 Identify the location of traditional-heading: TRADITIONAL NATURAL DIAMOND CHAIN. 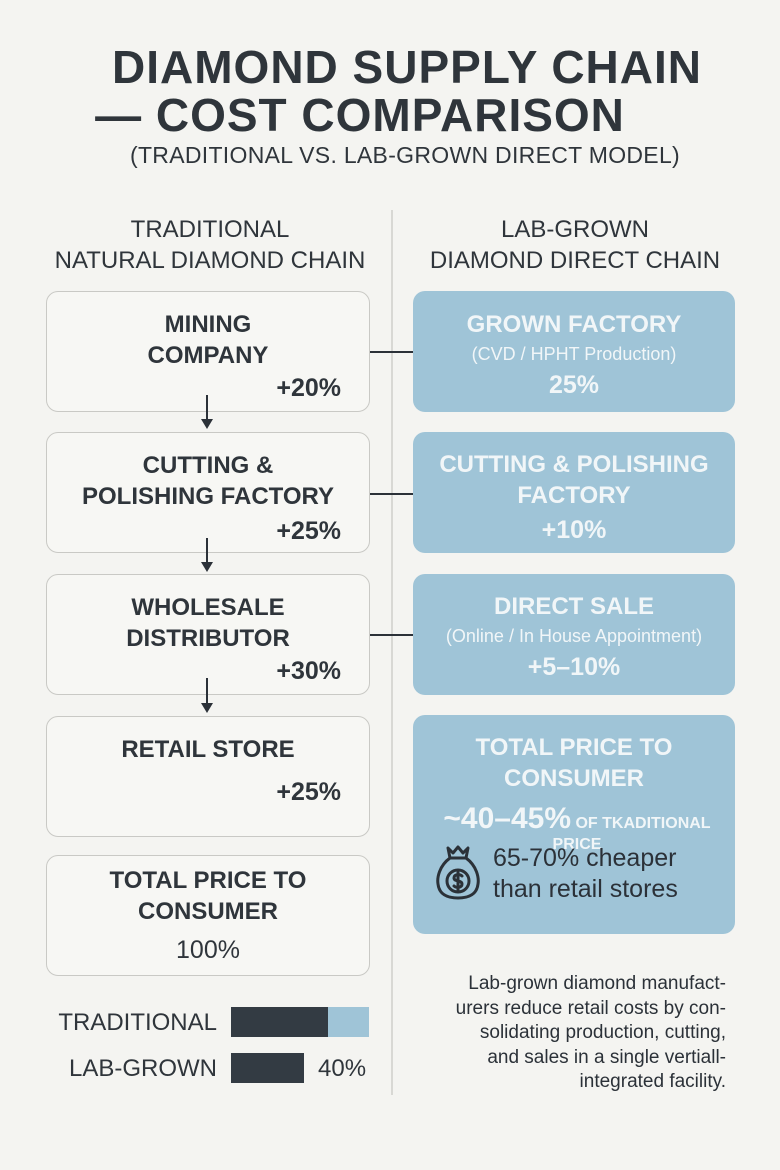
(210, 245).